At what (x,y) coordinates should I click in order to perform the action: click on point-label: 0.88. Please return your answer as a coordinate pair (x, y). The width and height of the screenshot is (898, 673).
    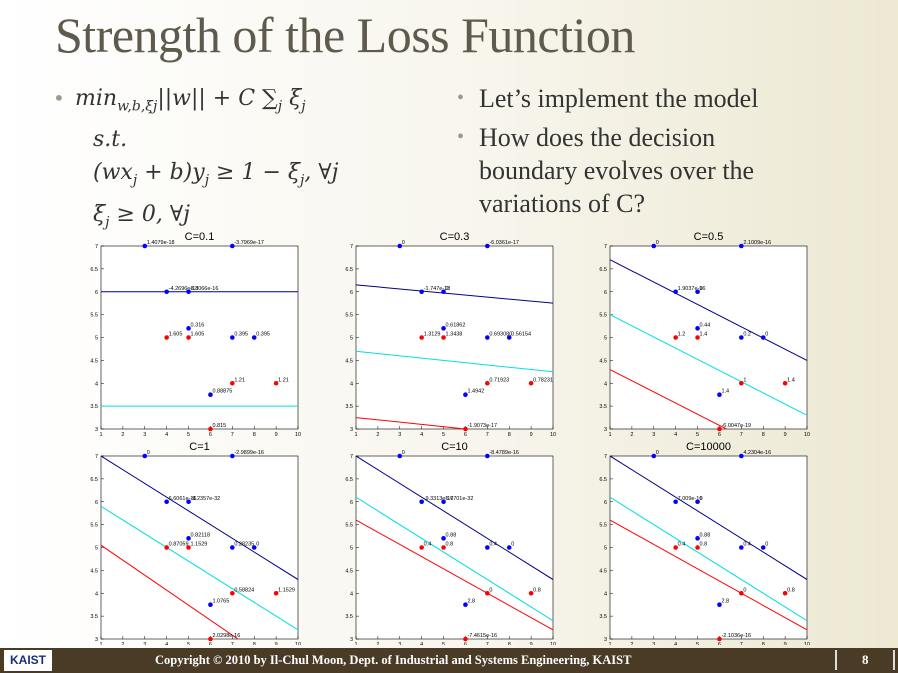
    Looking at the image, I should click on (705, 535).